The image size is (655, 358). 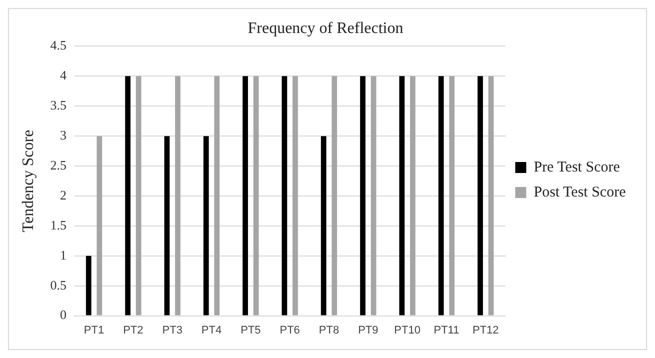 I want to click on y-tick-label: 1, so click(x=63, y=254).